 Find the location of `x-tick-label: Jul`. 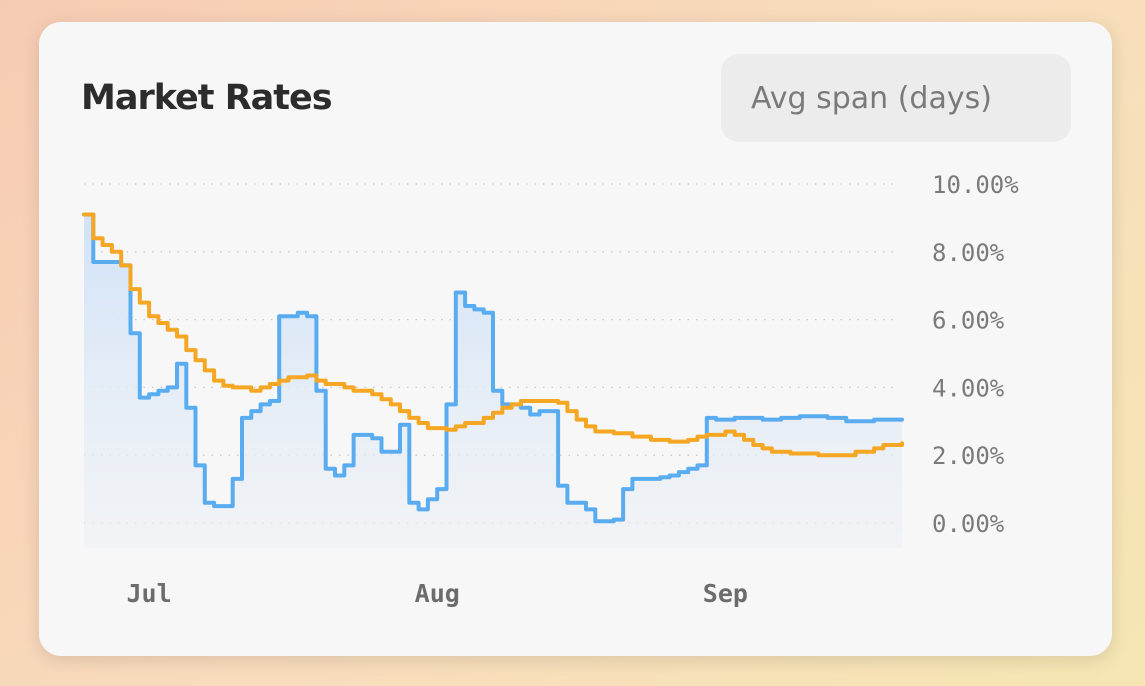

x-tick-label: Jul is located at coordinates (148, 593).